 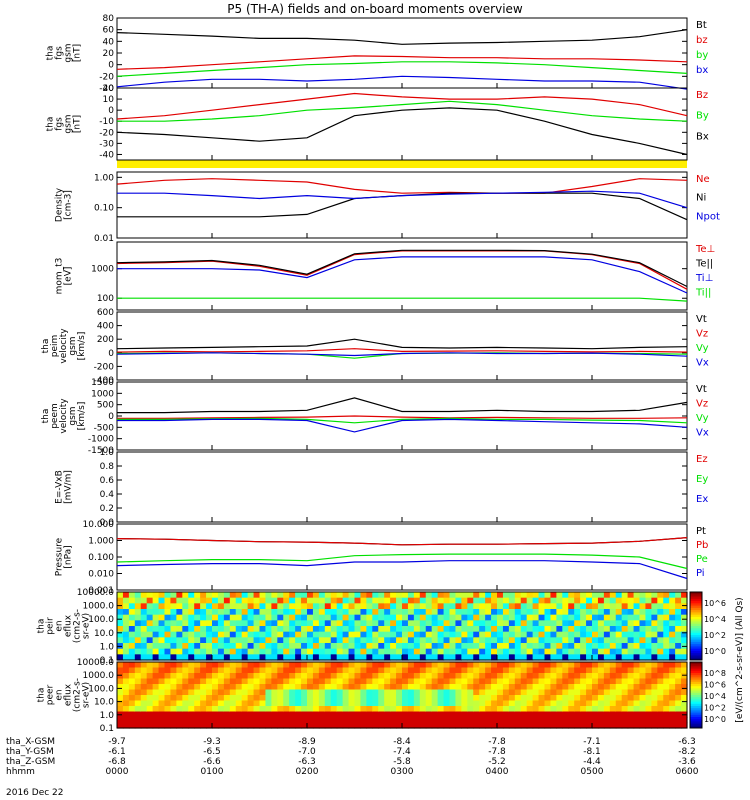 I want to click on footer-value: -6.3, so click(x=307, y=762).